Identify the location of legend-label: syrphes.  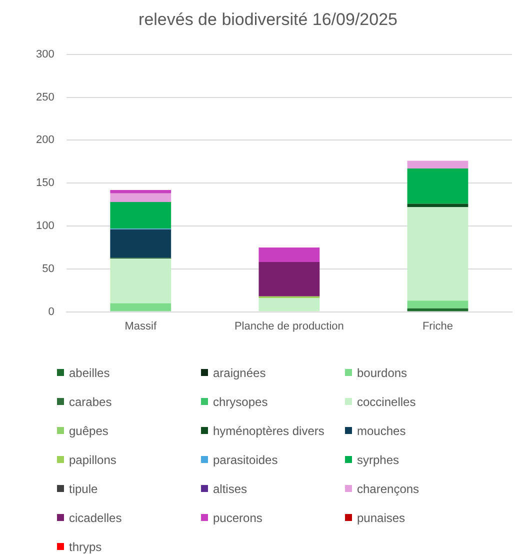
(378, 459).